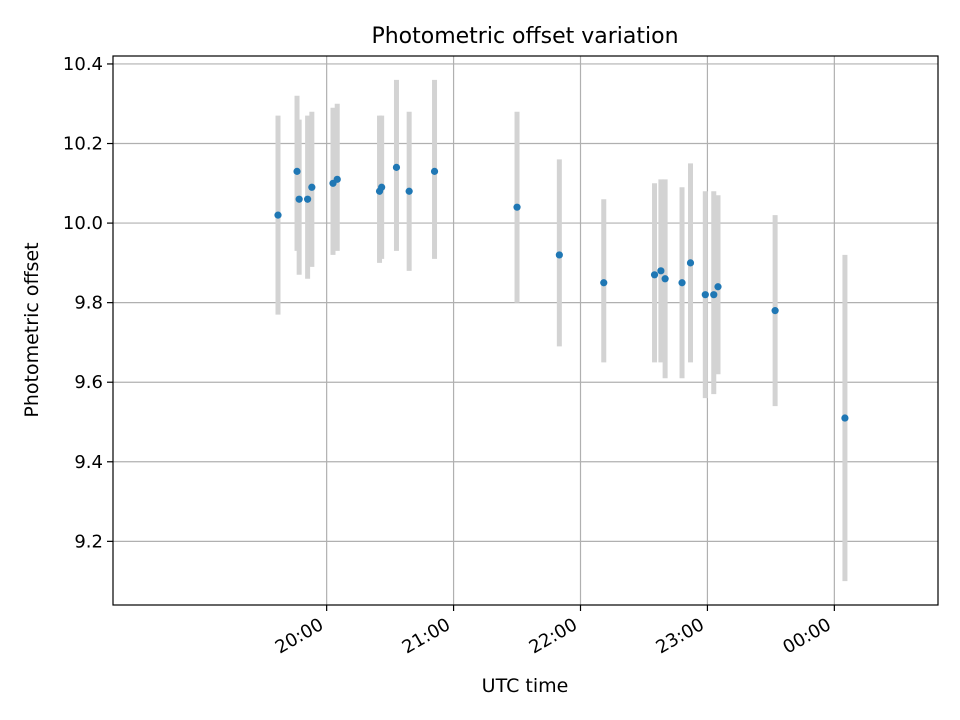  What do you see at coordinates (88, 541) in the screenshot?
I see `y-tick-label: 9.2` at bounding box center [88, 541].